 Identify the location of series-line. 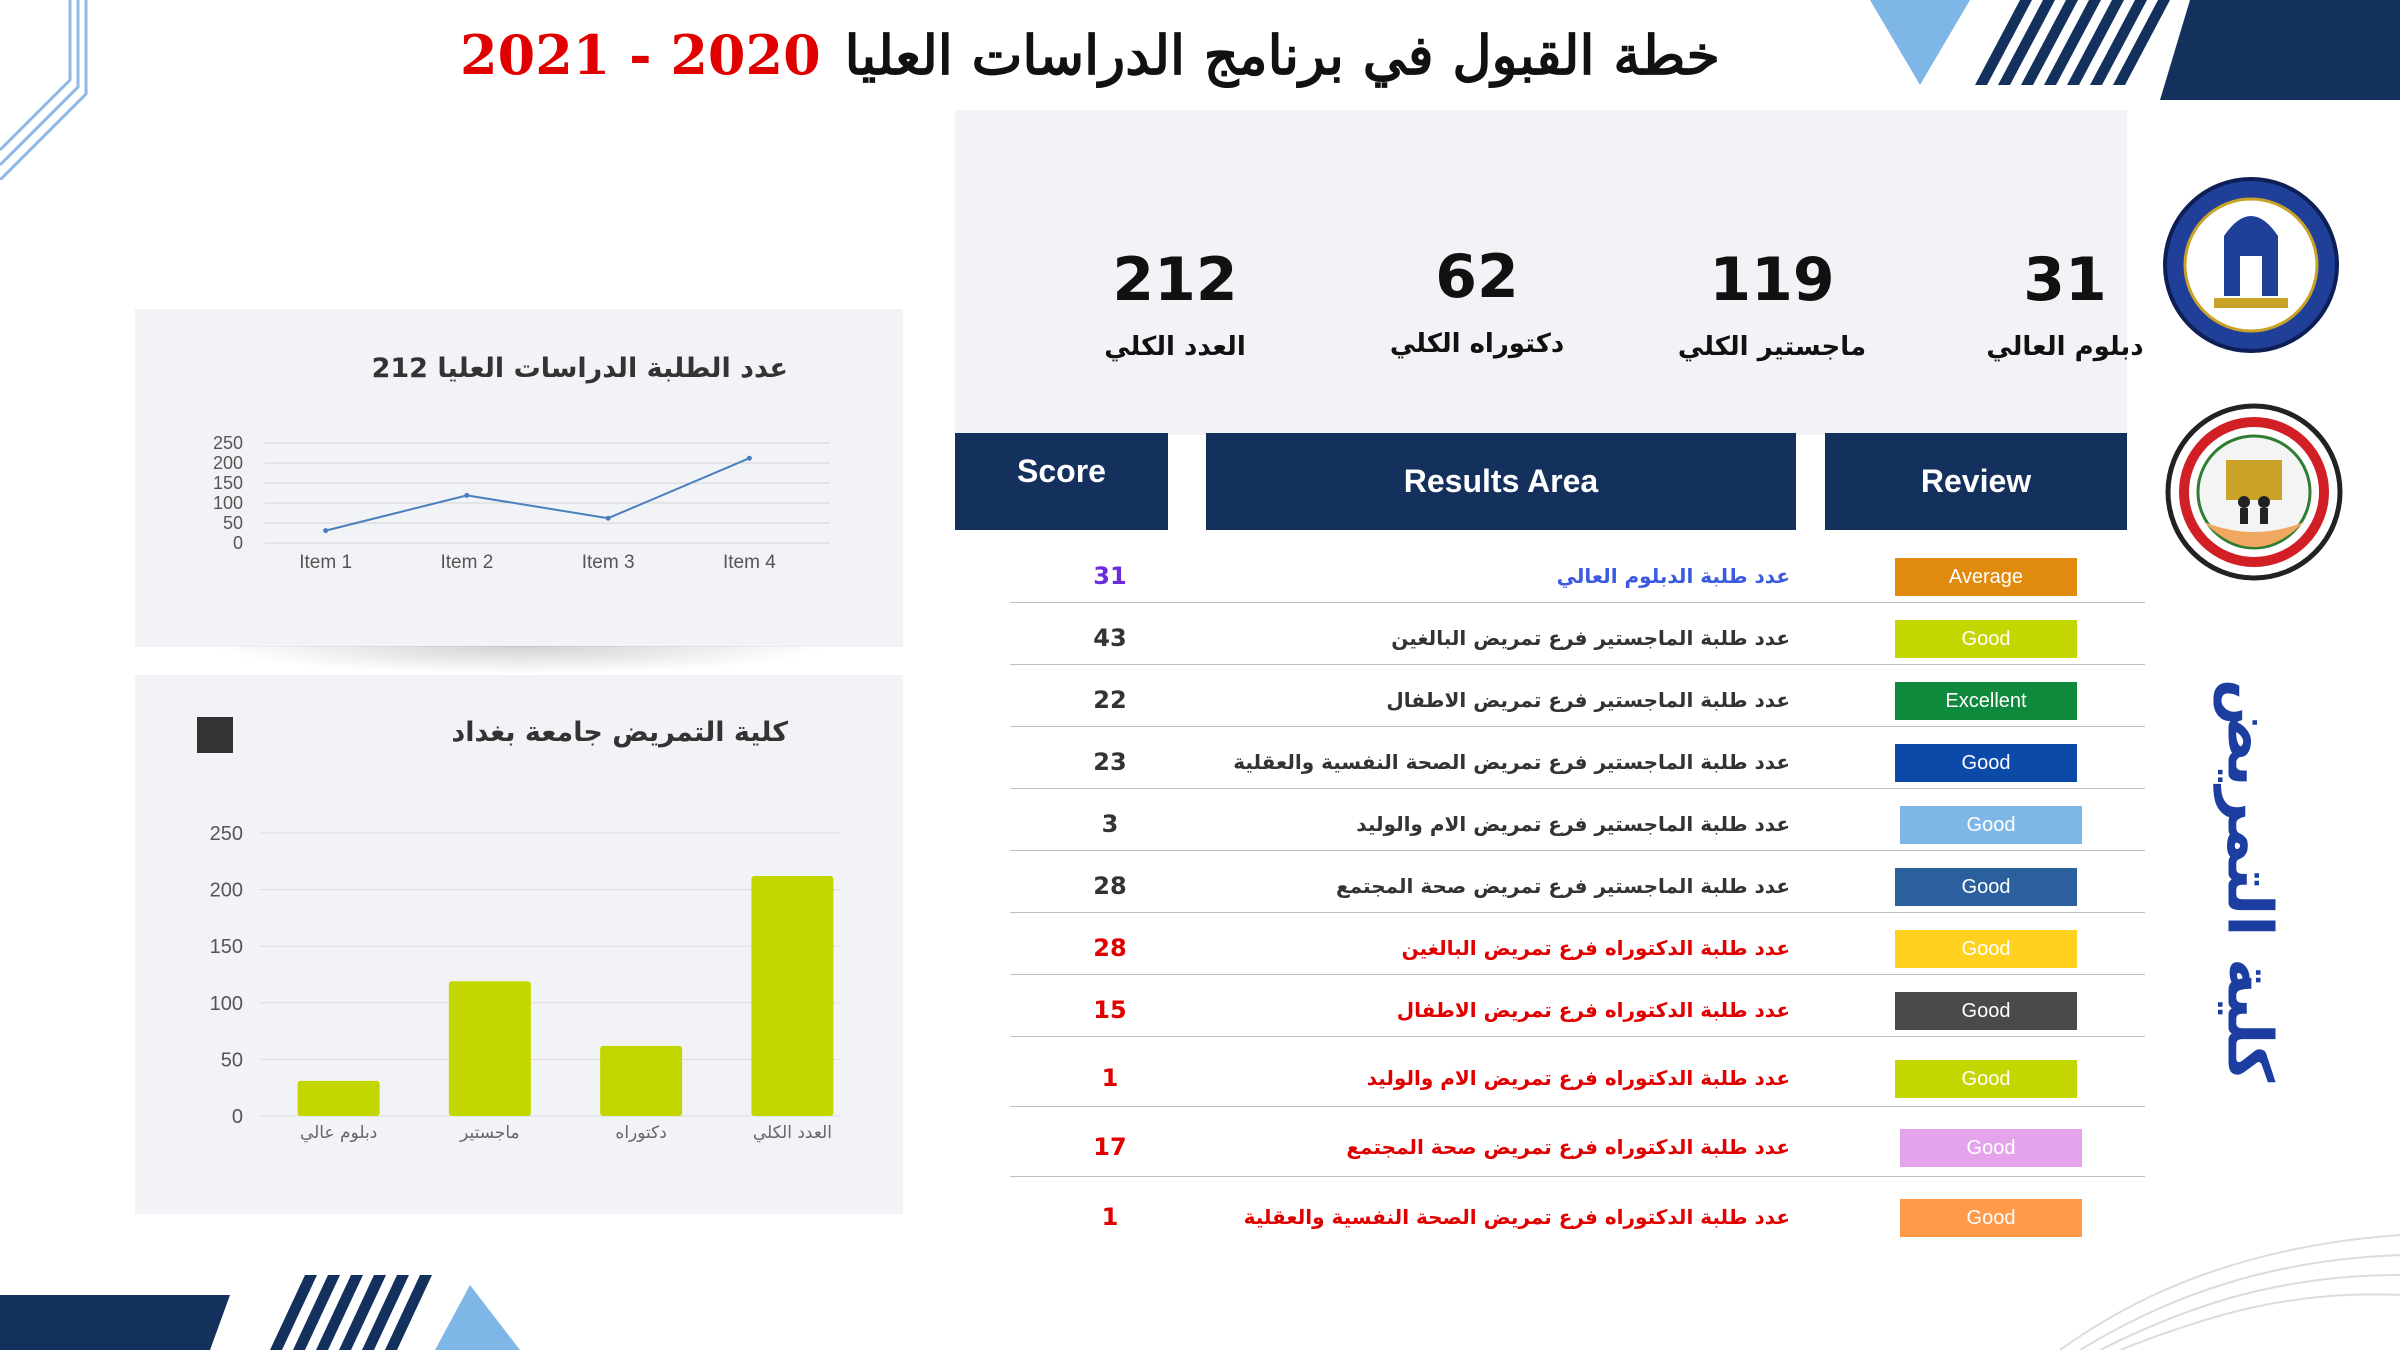
(537, 494).